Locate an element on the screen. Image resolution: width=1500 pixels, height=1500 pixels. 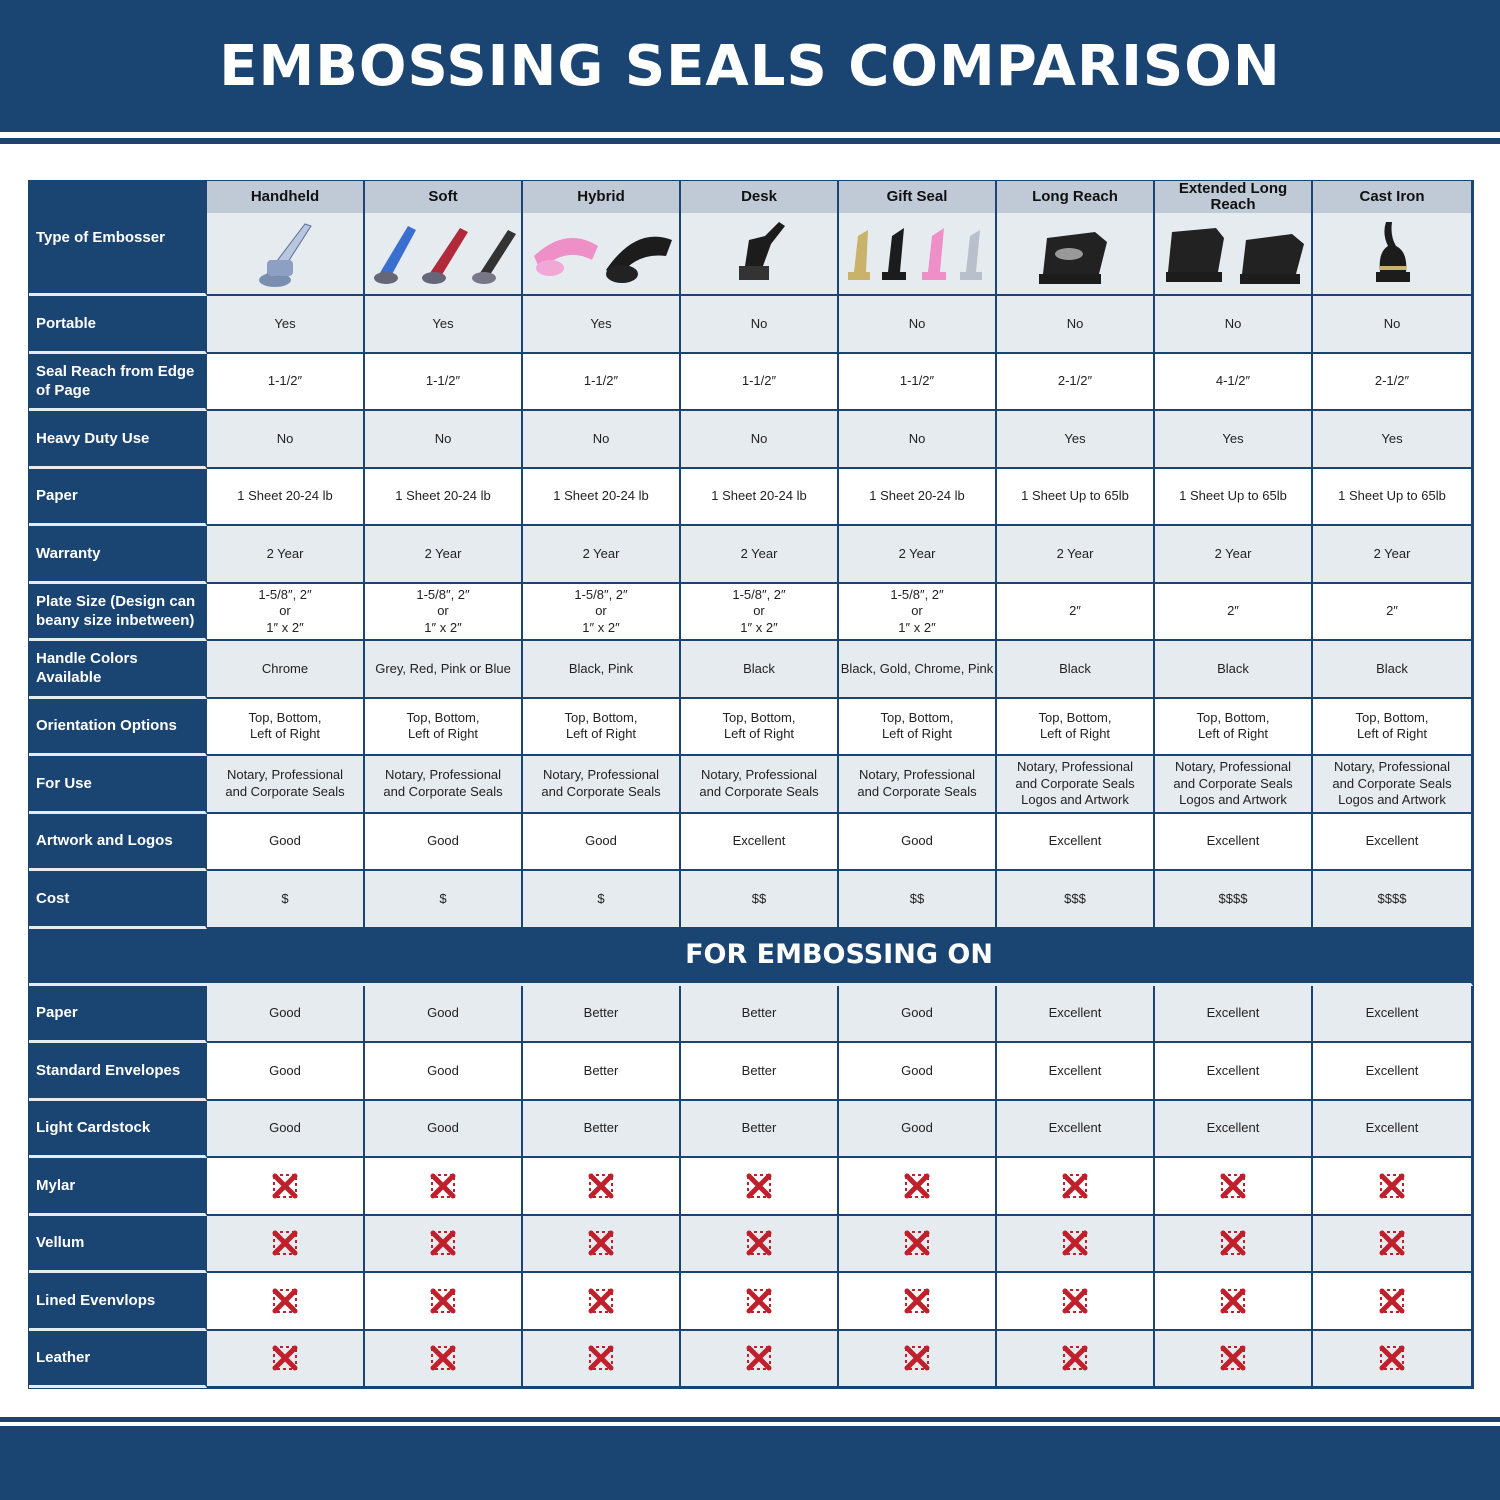
table-cell: Black, Pink is located at coordinates (602, 670).